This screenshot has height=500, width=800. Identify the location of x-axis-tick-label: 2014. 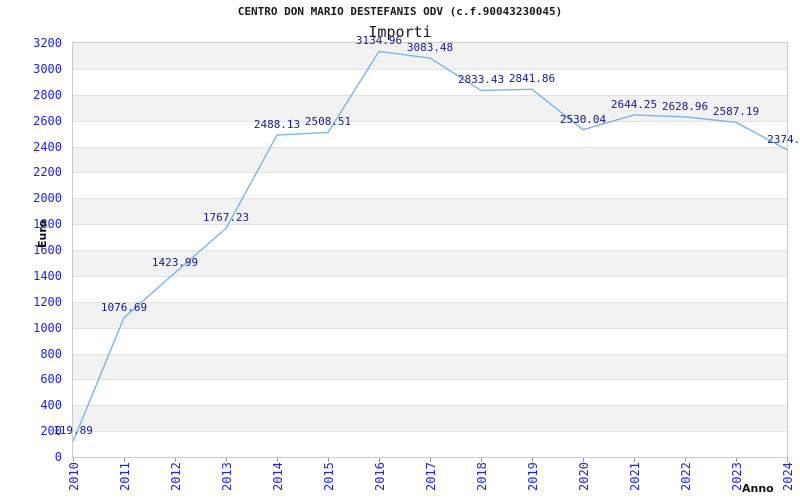
(278, 476).